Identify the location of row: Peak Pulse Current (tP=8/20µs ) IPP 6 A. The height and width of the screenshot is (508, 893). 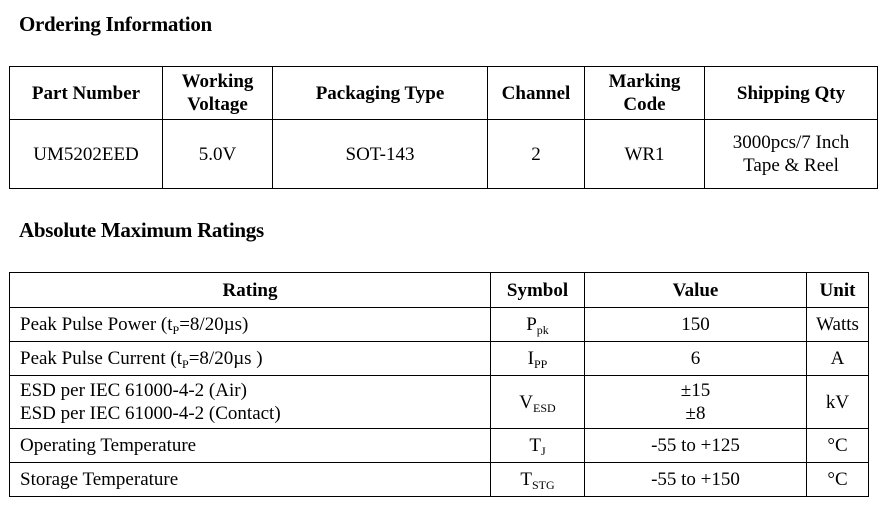
(439, 358).